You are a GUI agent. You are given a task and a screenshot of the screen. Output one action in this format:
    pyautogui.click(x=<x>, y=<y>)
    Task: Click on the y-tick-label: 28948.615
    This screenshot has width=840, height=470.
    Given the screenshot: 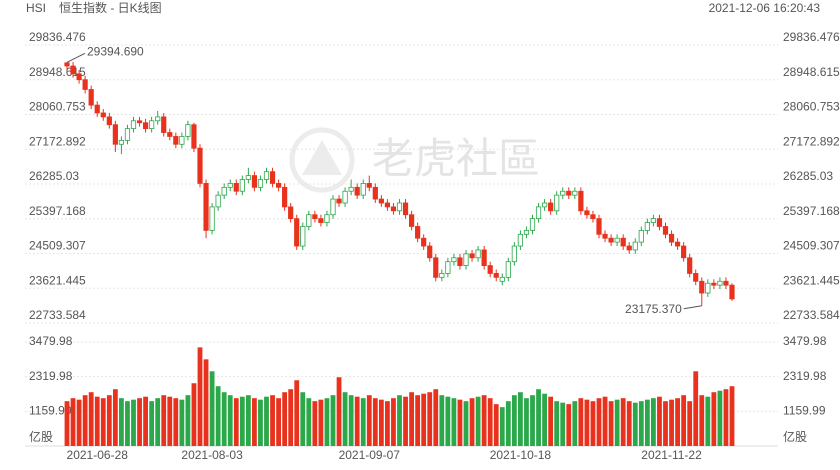 What is the action you would take?
    pyautogui.click(x=811, y=72)
    